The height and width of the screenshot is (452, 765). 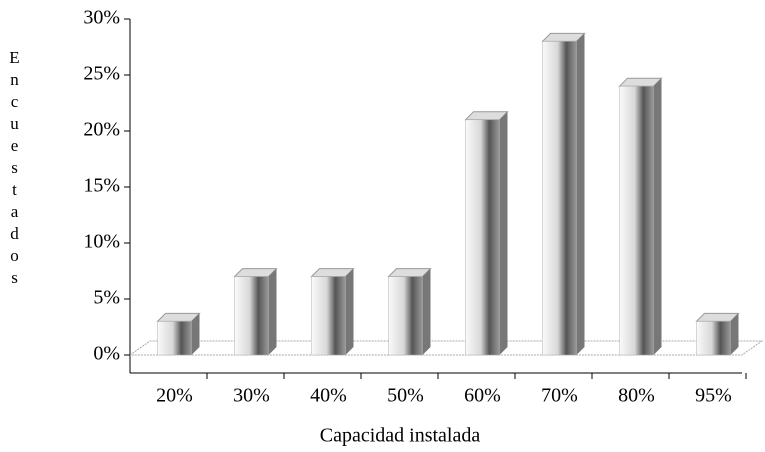 What do you see at coordinates (400, 436) in the screenshot?
I see `x-axis-title: Capacidad instalada` at bounding box center [400, 436].